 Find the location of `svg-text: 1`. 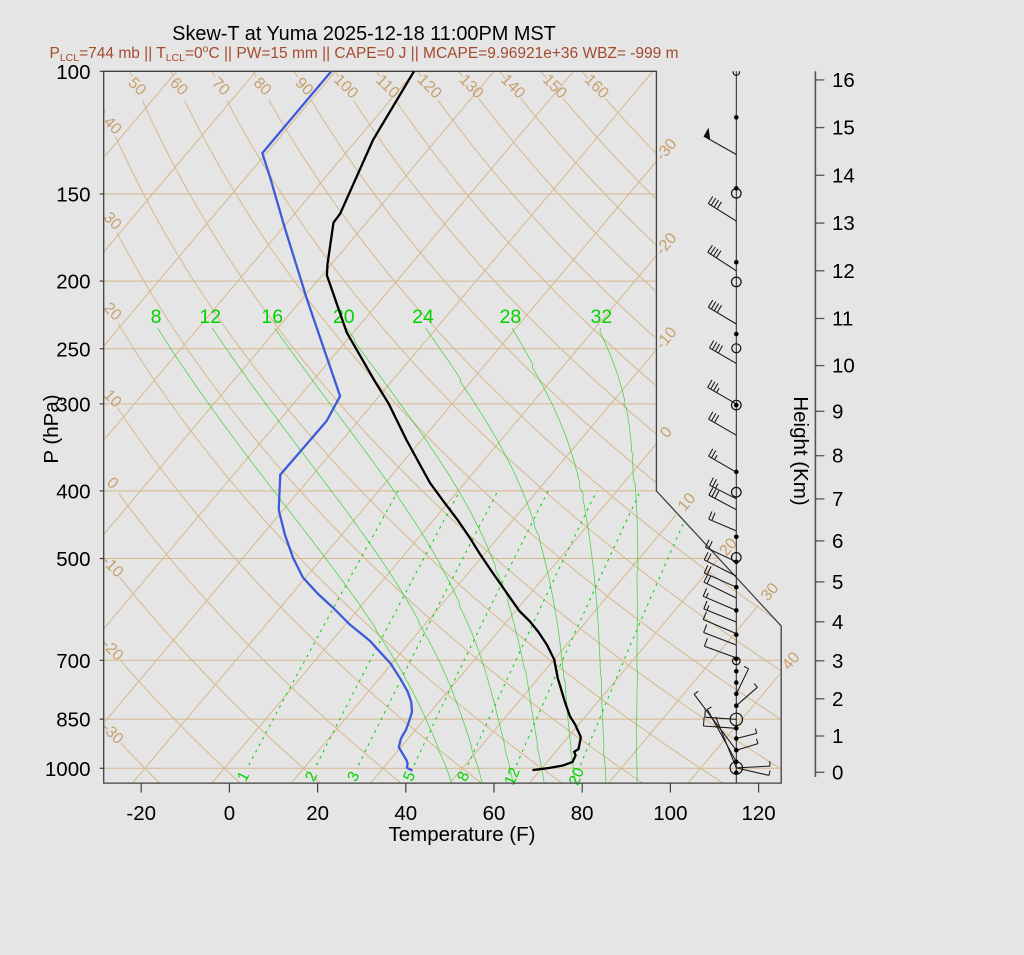

svg-text: 1 is located at coordinates (837, 736).